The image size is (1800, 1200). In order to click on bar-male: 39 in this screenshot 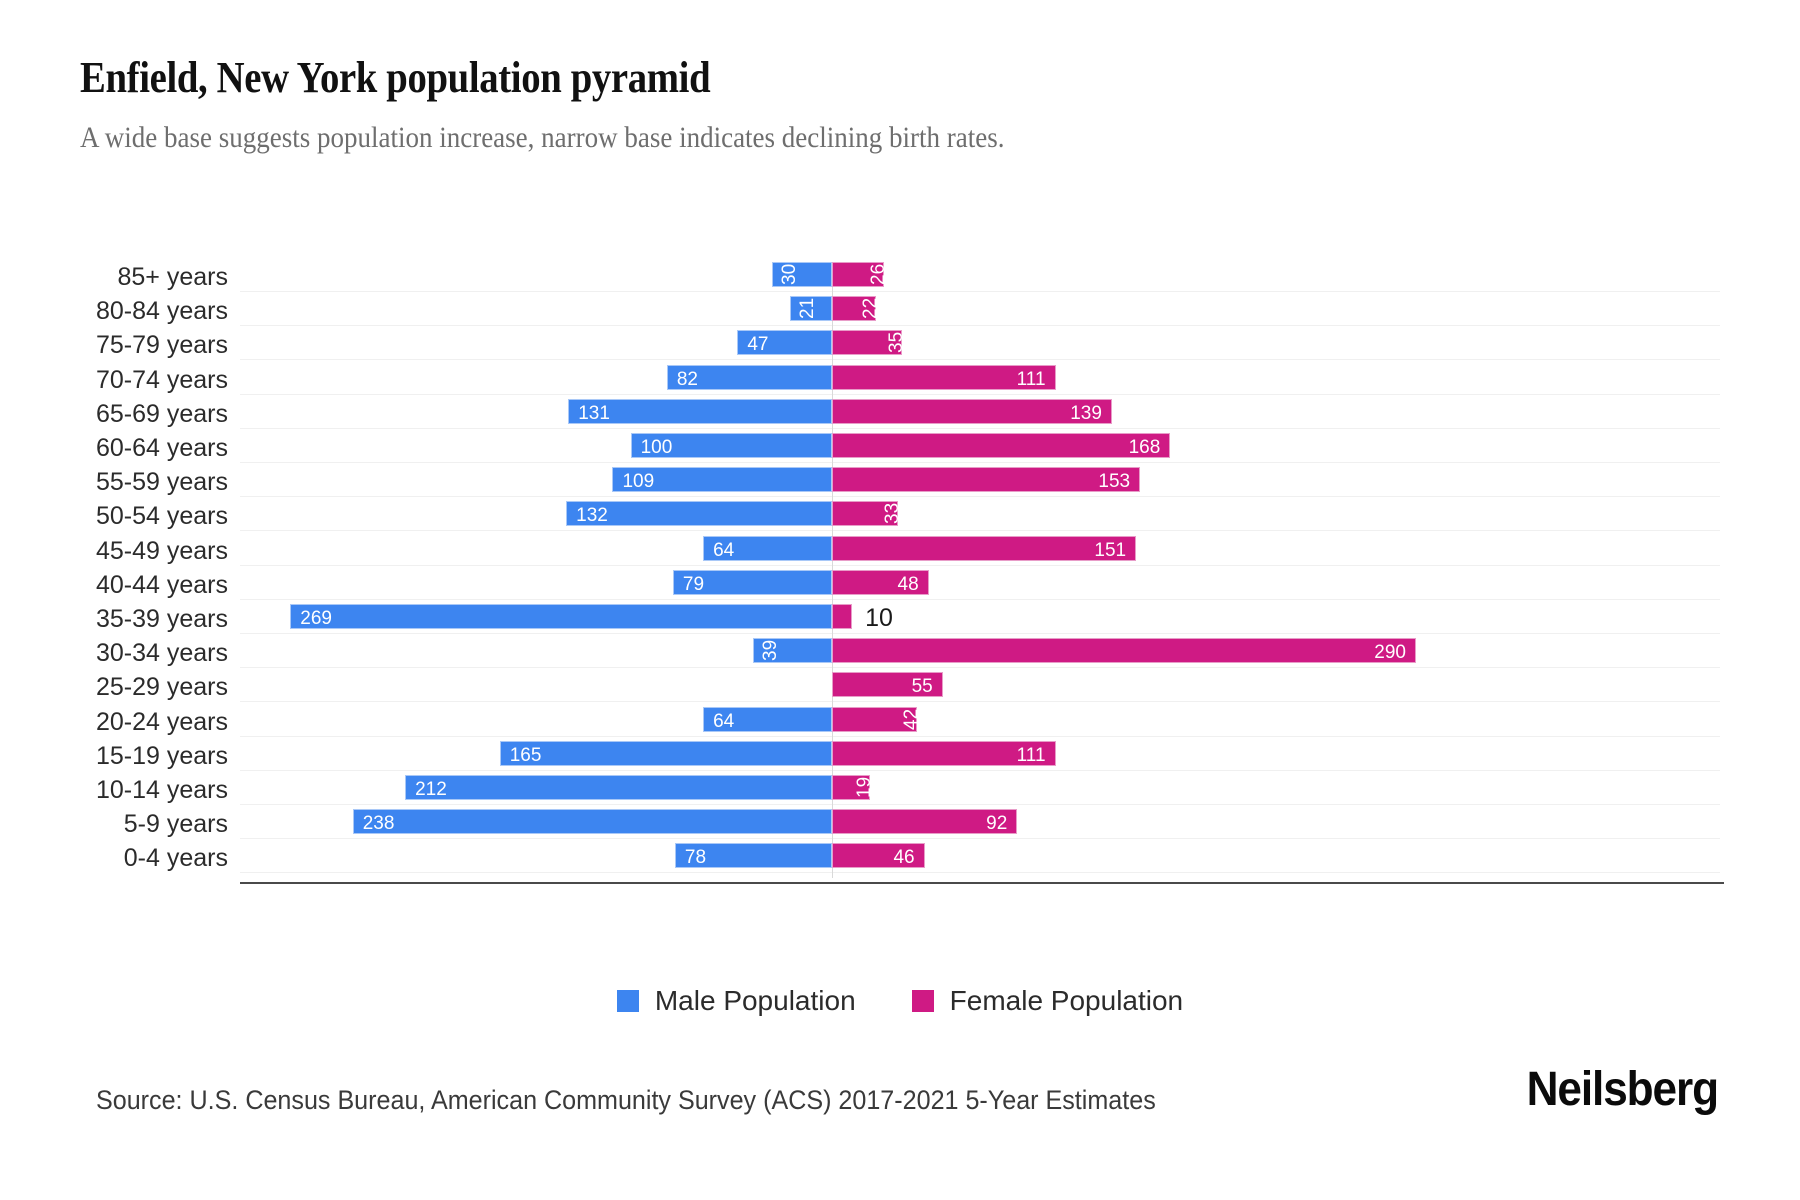, I will do `click(792, 651)`.